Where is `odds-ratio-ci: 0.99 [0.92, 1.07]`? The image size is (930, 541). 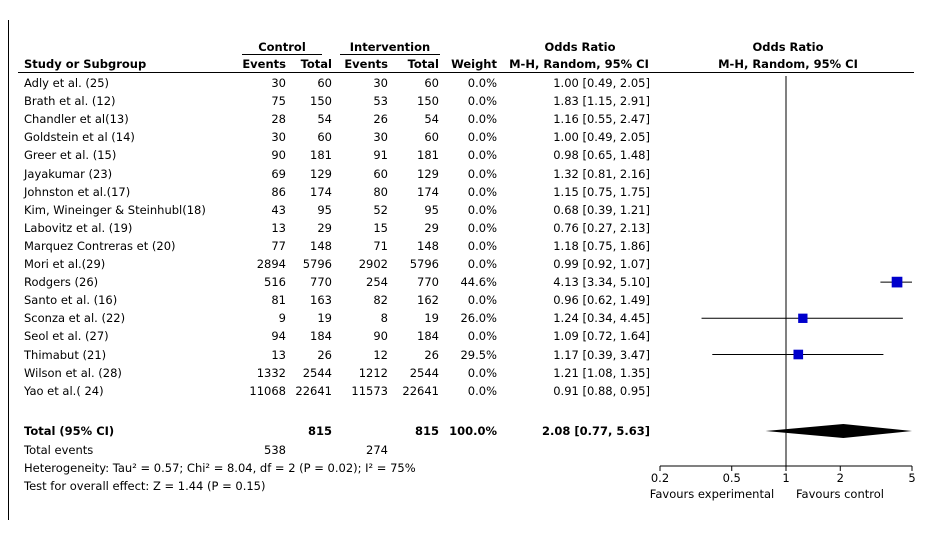
odds-ratio-ci: 0.99 [0.92, 1.07] is located at coordinates (601, 264).